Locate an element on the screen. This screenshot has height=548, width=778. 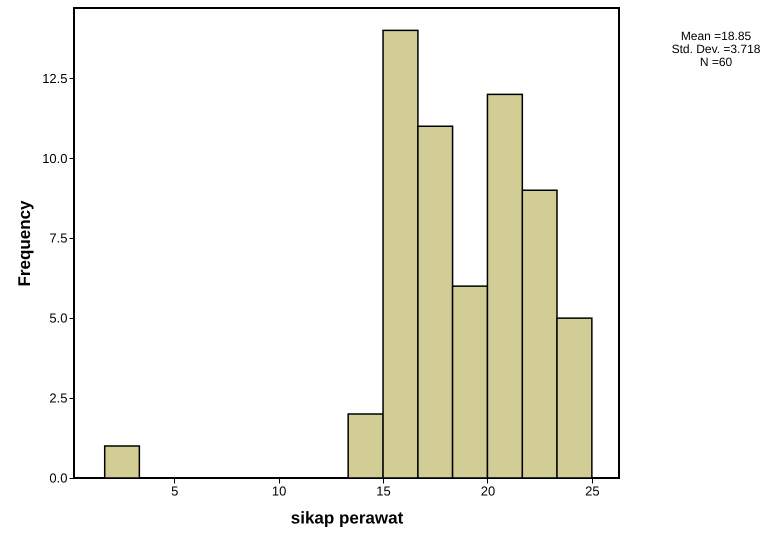
y-tick-label: 10.0 is located at coordinates (55, 158).